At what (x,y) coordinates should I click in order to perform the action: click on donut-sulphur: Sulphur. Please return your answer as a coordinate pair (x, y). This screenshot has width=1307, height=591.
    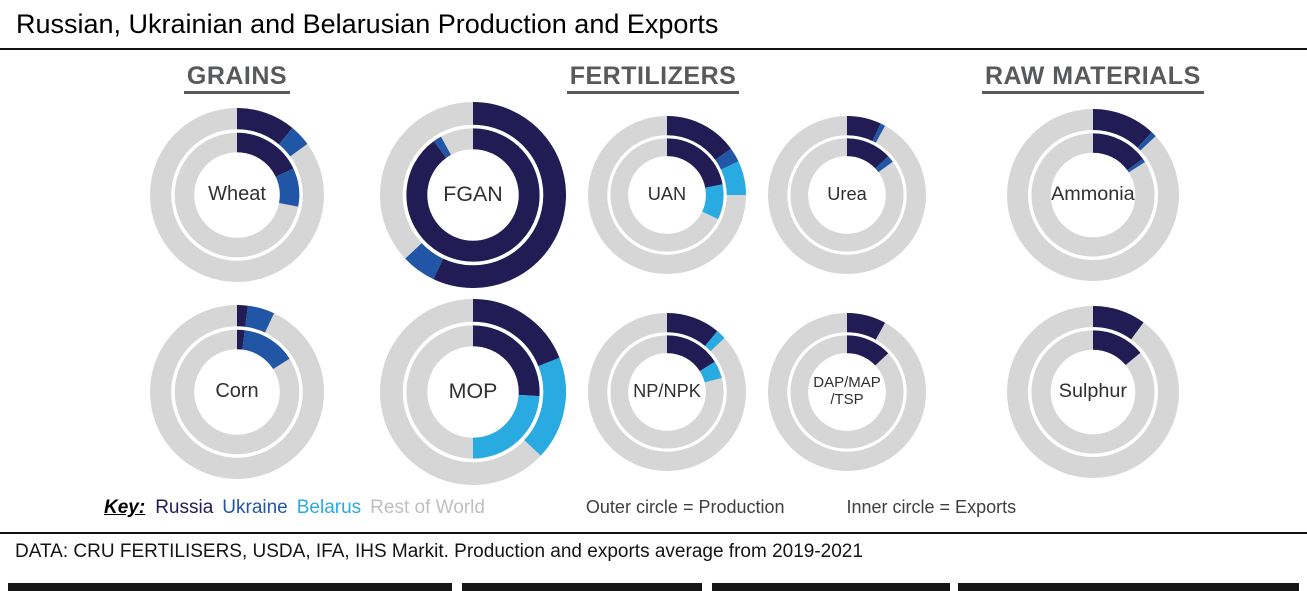
    Looking at the image, I should click on (1092, 391).